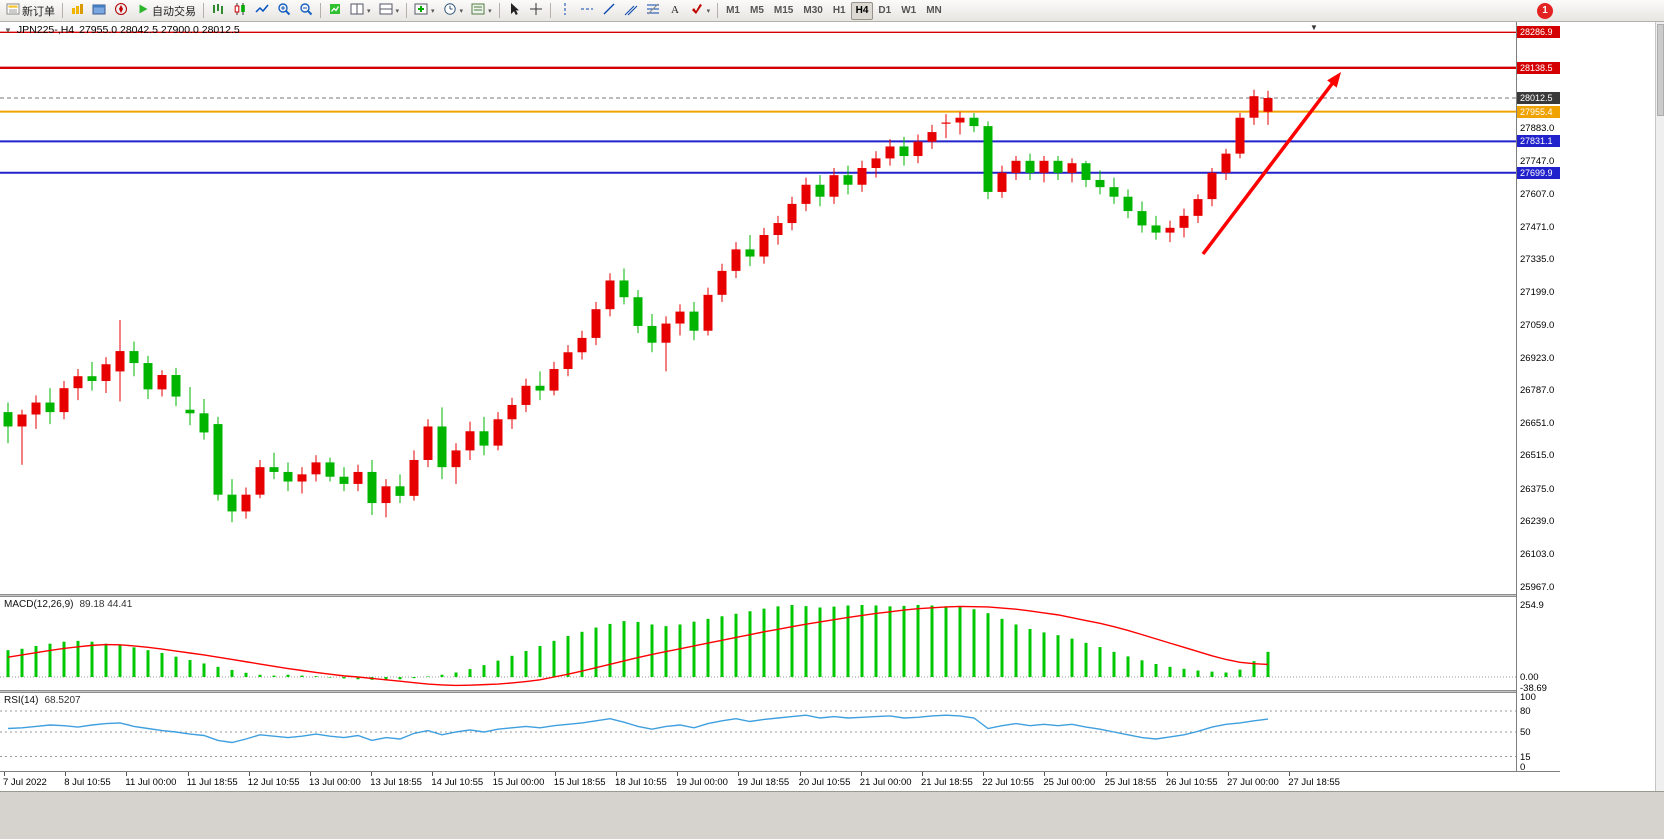 This screenshot has width=1664, height=839. Describe the element at coordinates (453, 11) in the screenshot. I see `period-selector-button: ▾` at that location.